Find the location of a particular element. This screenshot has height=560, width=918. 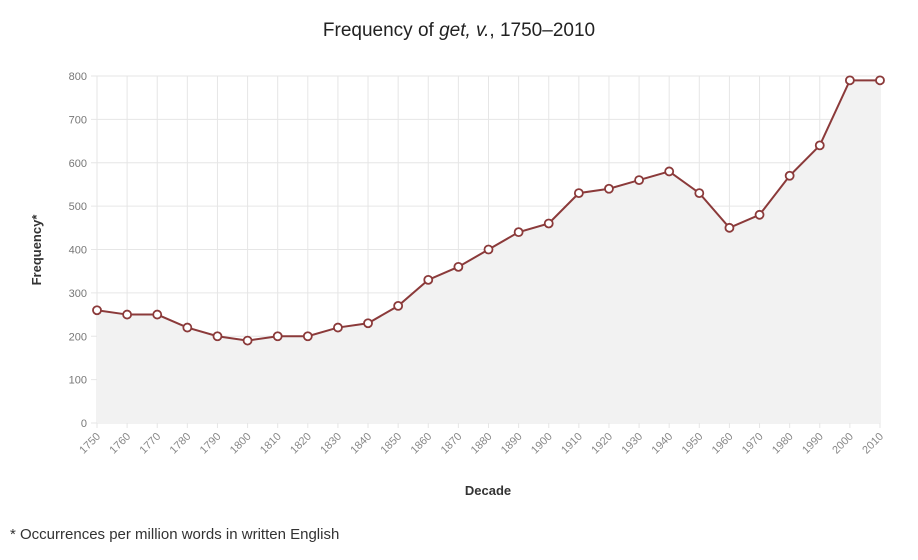

y-tick-label: 400 is located at coordinates (78, 251).